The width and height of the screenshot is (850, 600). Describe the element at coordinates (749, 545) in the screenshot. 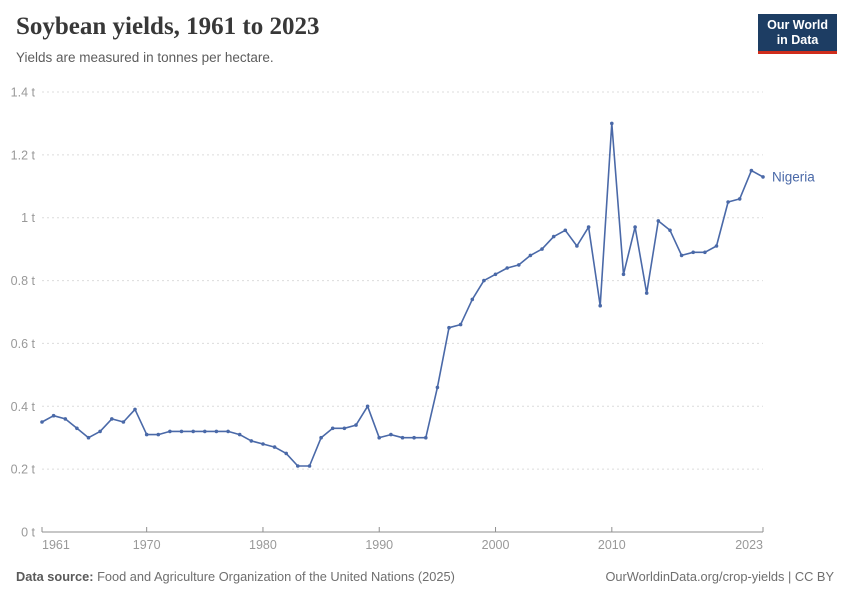

I see `x-tick-label: 2023` at that location.